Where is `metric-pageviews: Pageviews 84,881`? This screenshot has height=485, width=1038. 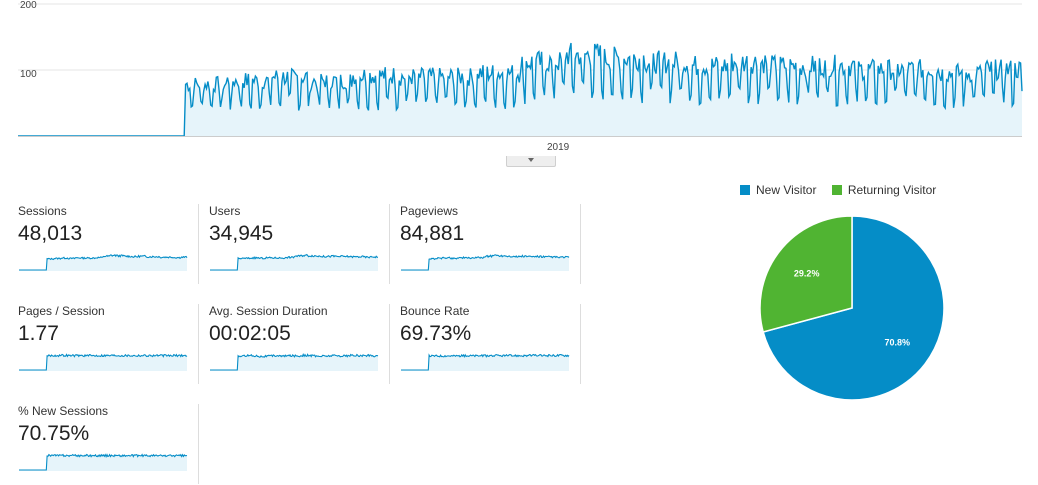 metric-pageviews: Pageviews 84,881 is located at coordinates (490, 244).